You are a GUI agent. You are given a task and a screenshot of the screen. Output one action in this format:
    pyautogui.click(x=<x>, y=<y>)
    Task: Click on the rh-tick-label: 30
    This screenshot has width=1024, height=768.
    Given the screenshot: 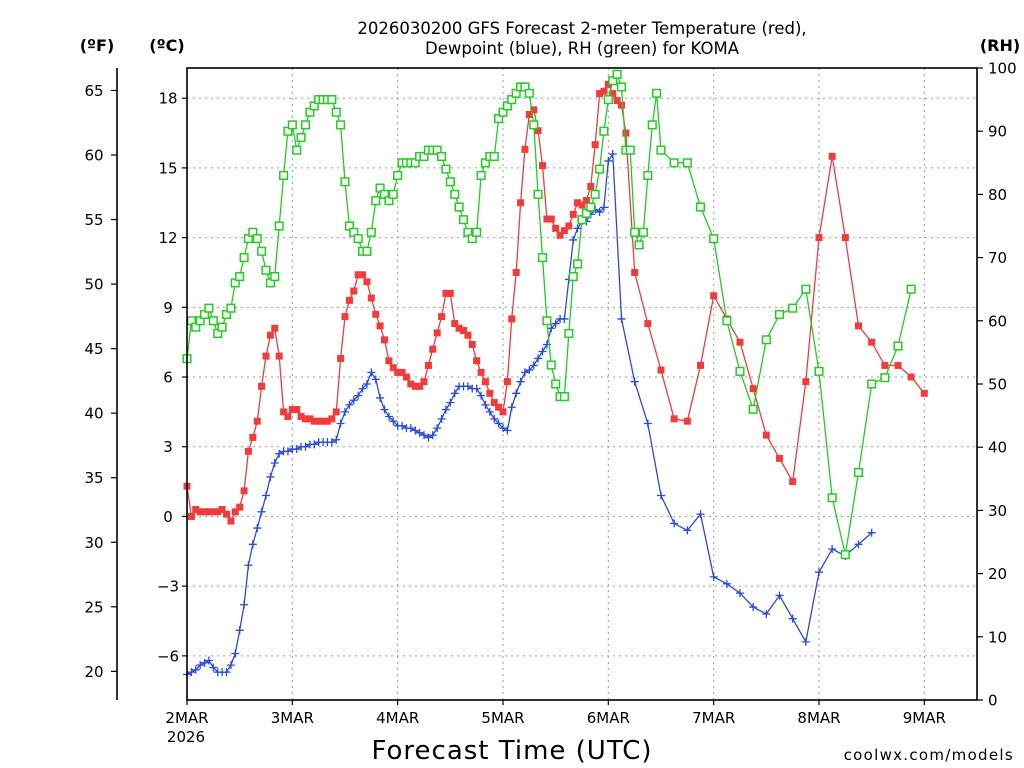 What is the action you would take?
    pyautogui.click(x=997, y=511)
    